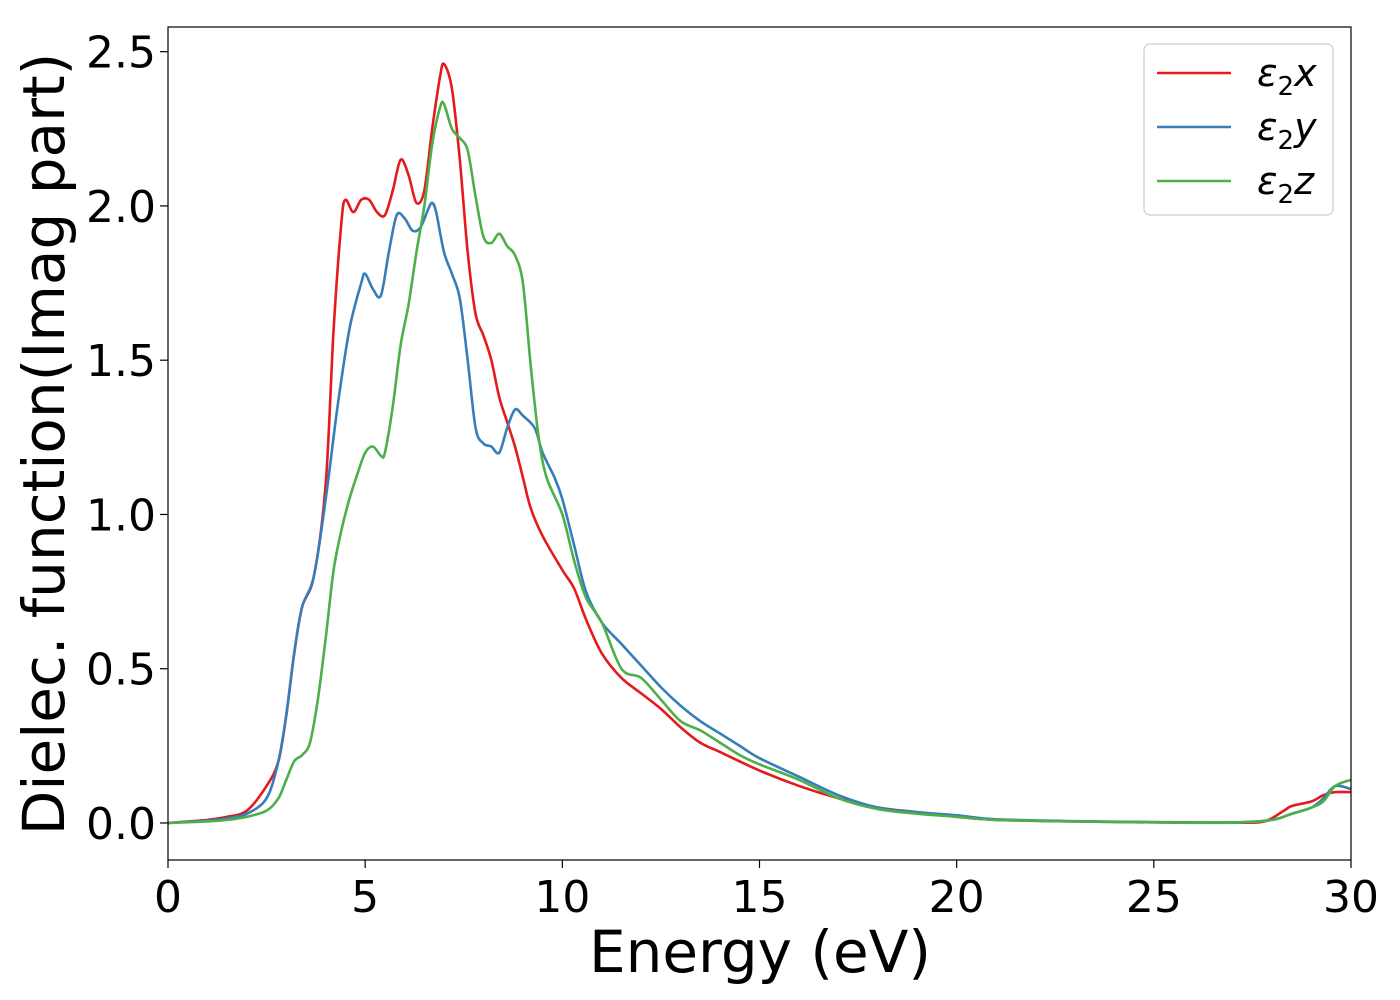 The height and width of the screenshot is (1000, 1400). Describe the element at coordinates (168, 897) in the screenshot. I see `x-tick-label: 0` at that location.